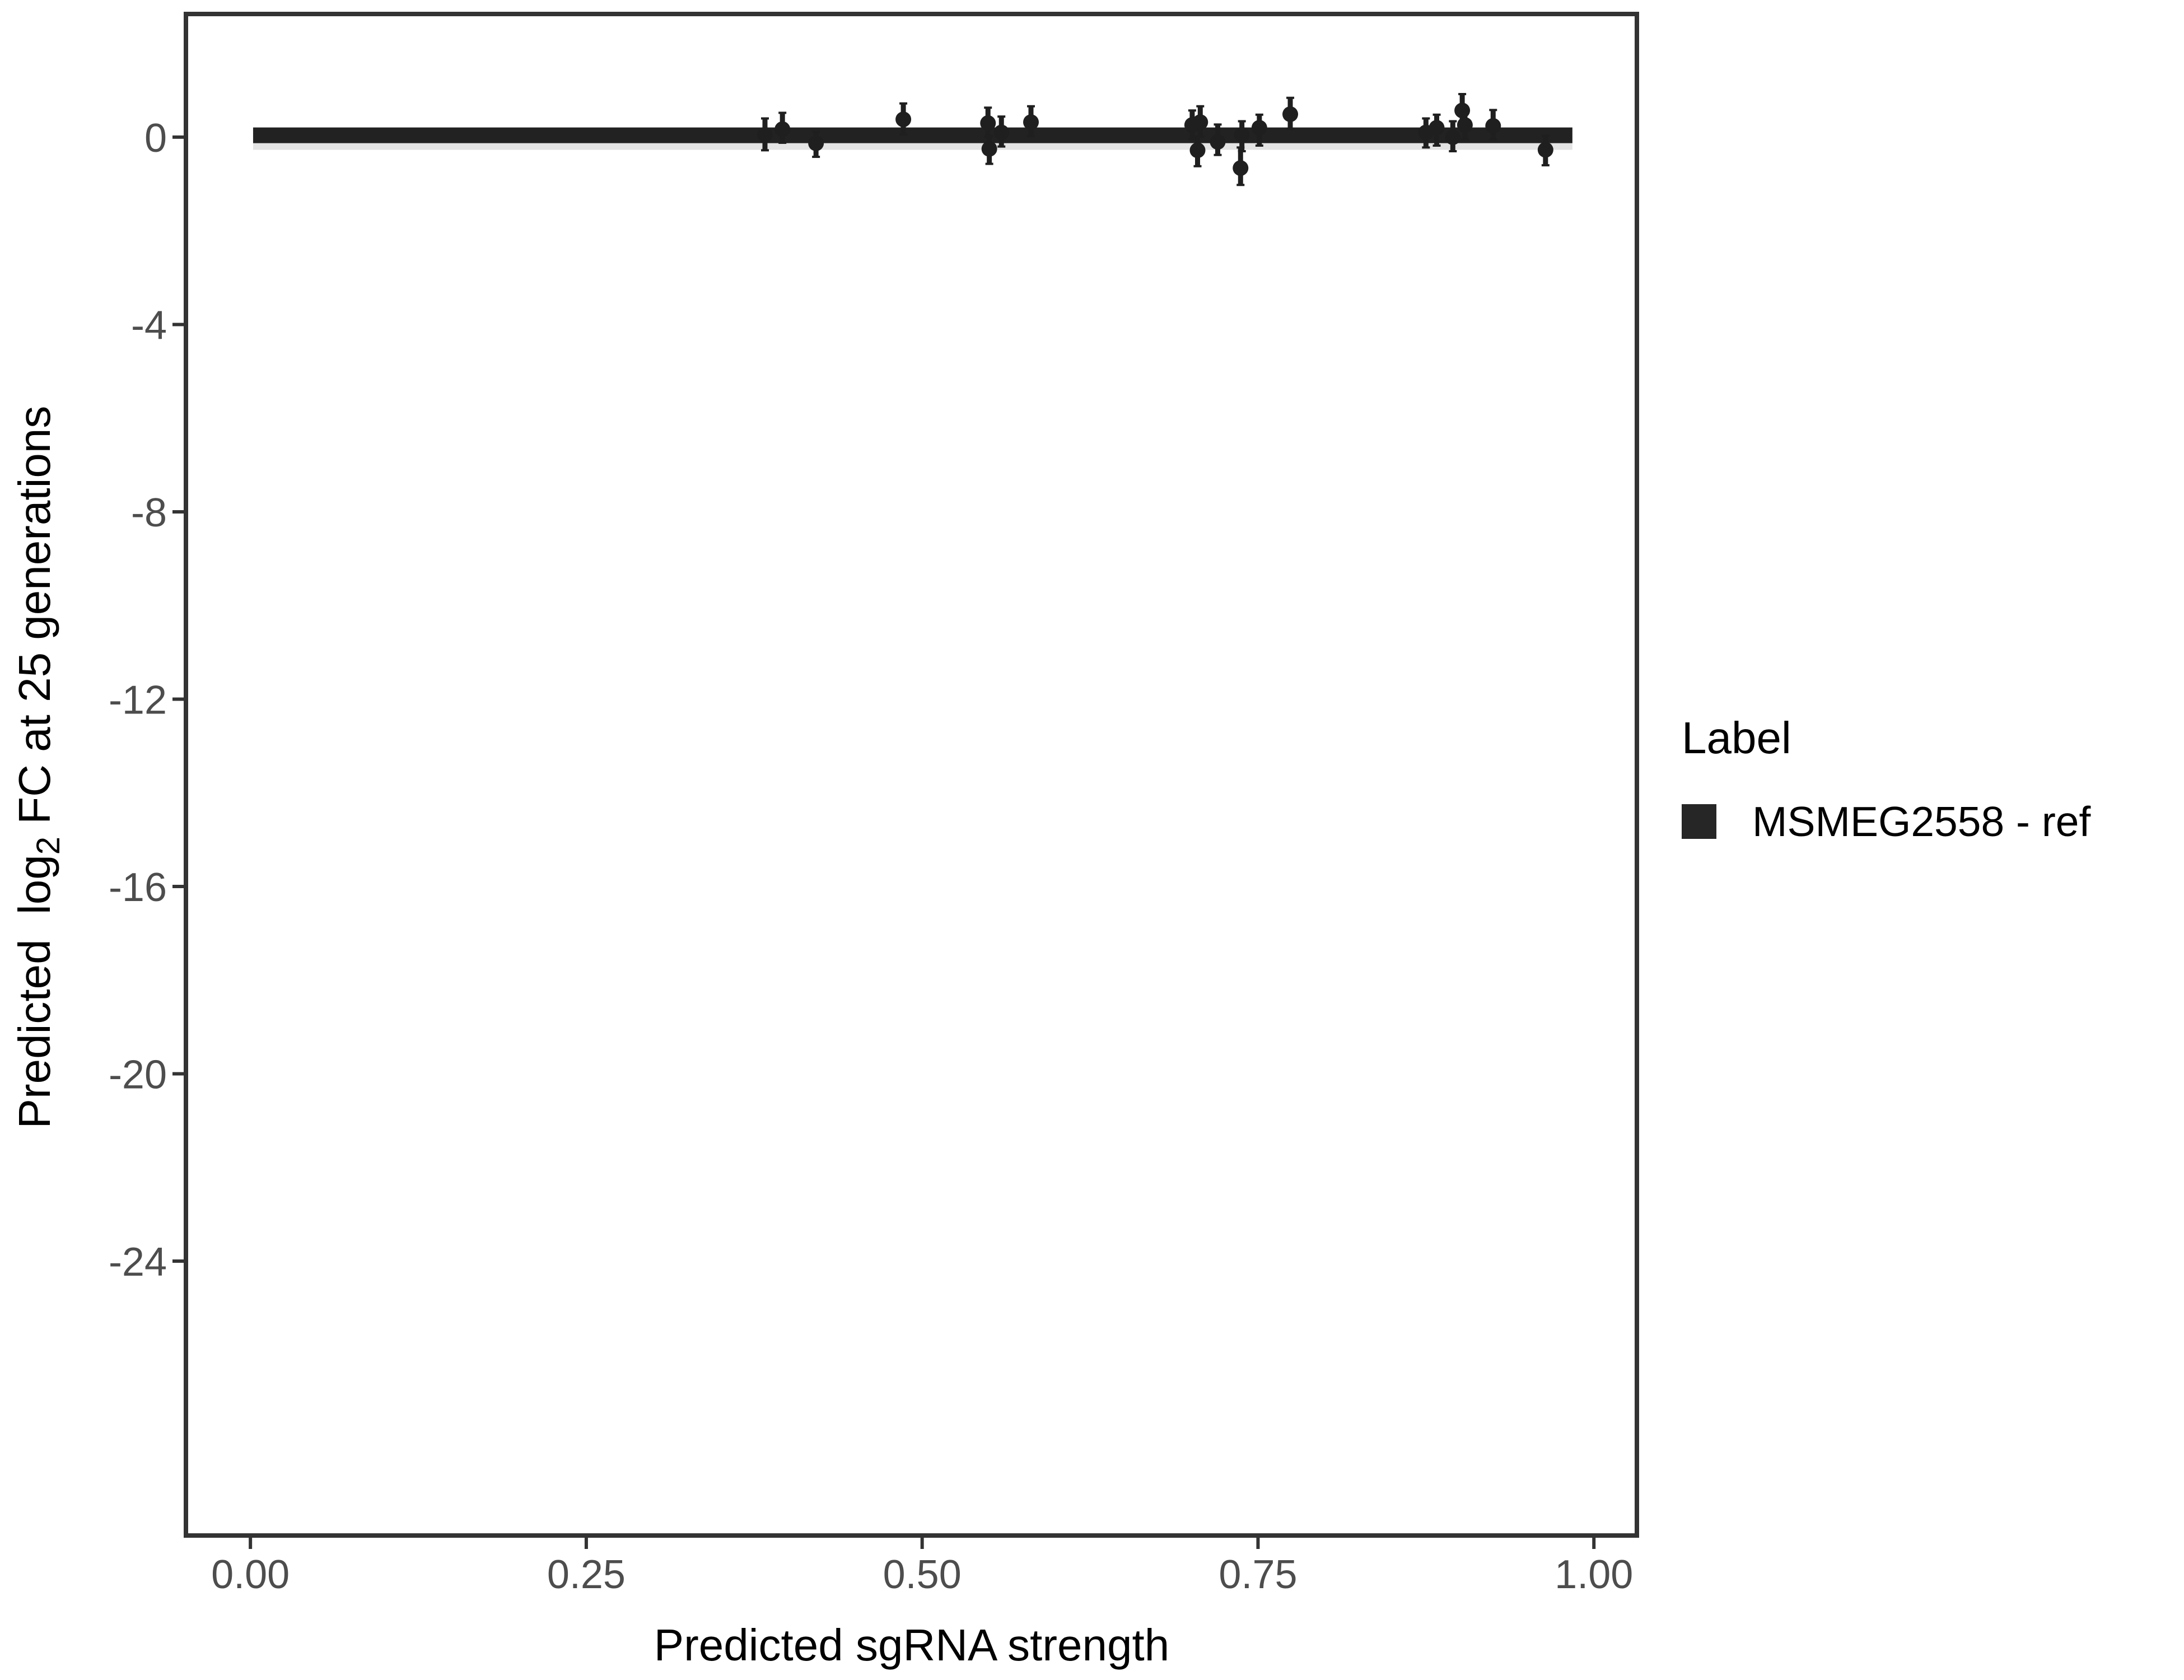 The image size is (2184, 1680). Describe the element at coordinates (587, 1575) in the screenshot. I see `x-tick-label: 0.25` at that location.